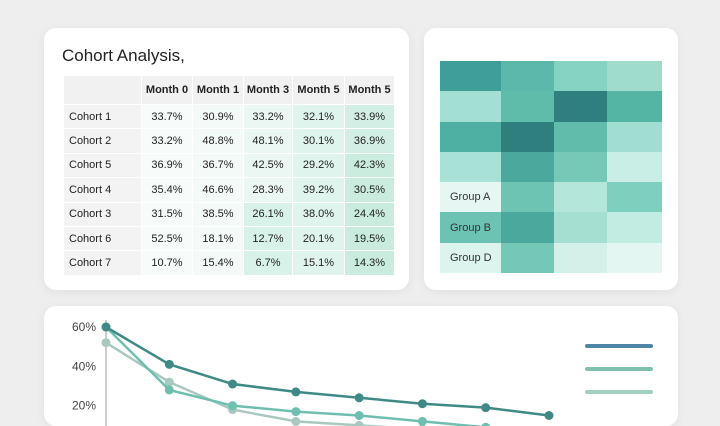 The width and height of the screenshot is (720, 426). What do you see at coordinates (102, 117) in the screenshot?
I see `row-label: Cohort 1` at bounding box center [102, 117].